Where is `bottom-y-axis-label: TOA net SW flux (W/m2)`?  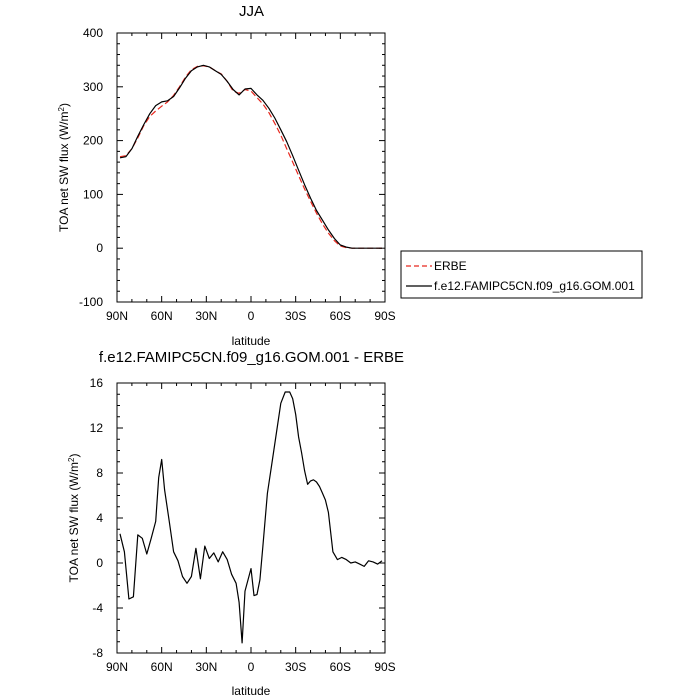
bottom-y-axis-label: TOA net SW flux (W/m2) is located at coordinates (74, 518).